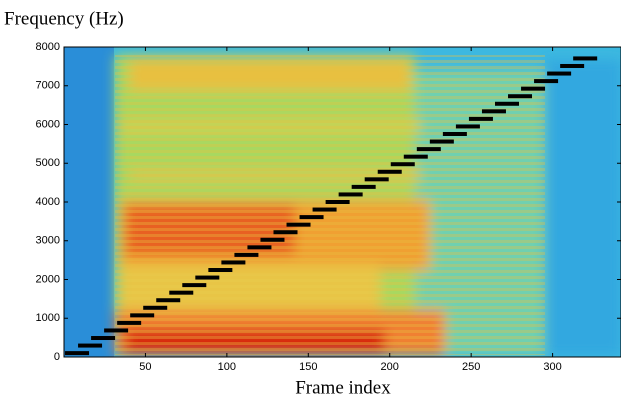  Describe the element at coordinates (48, 202) in the screenshot. I see `y-tick-label: 4000` at that location.